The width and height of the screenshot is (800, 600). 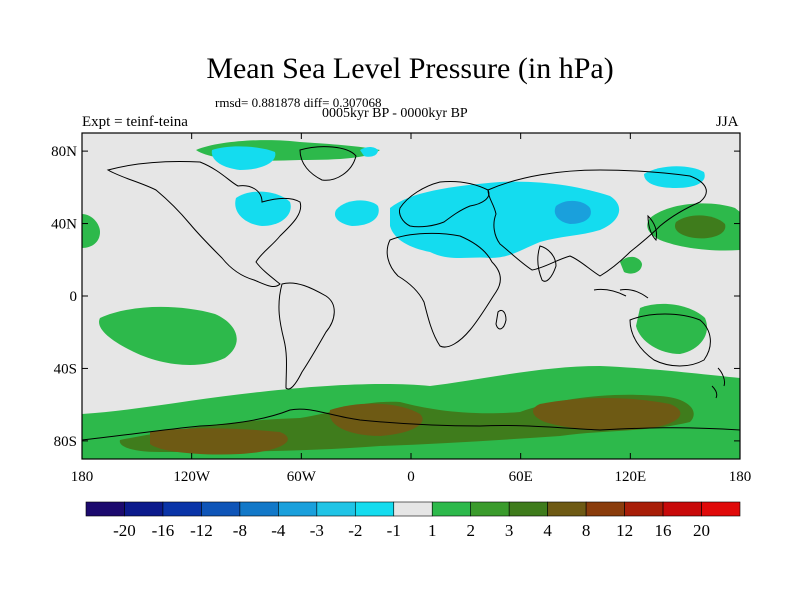 I want to click on colorbar-label: 1, so click(x=432, y=530).